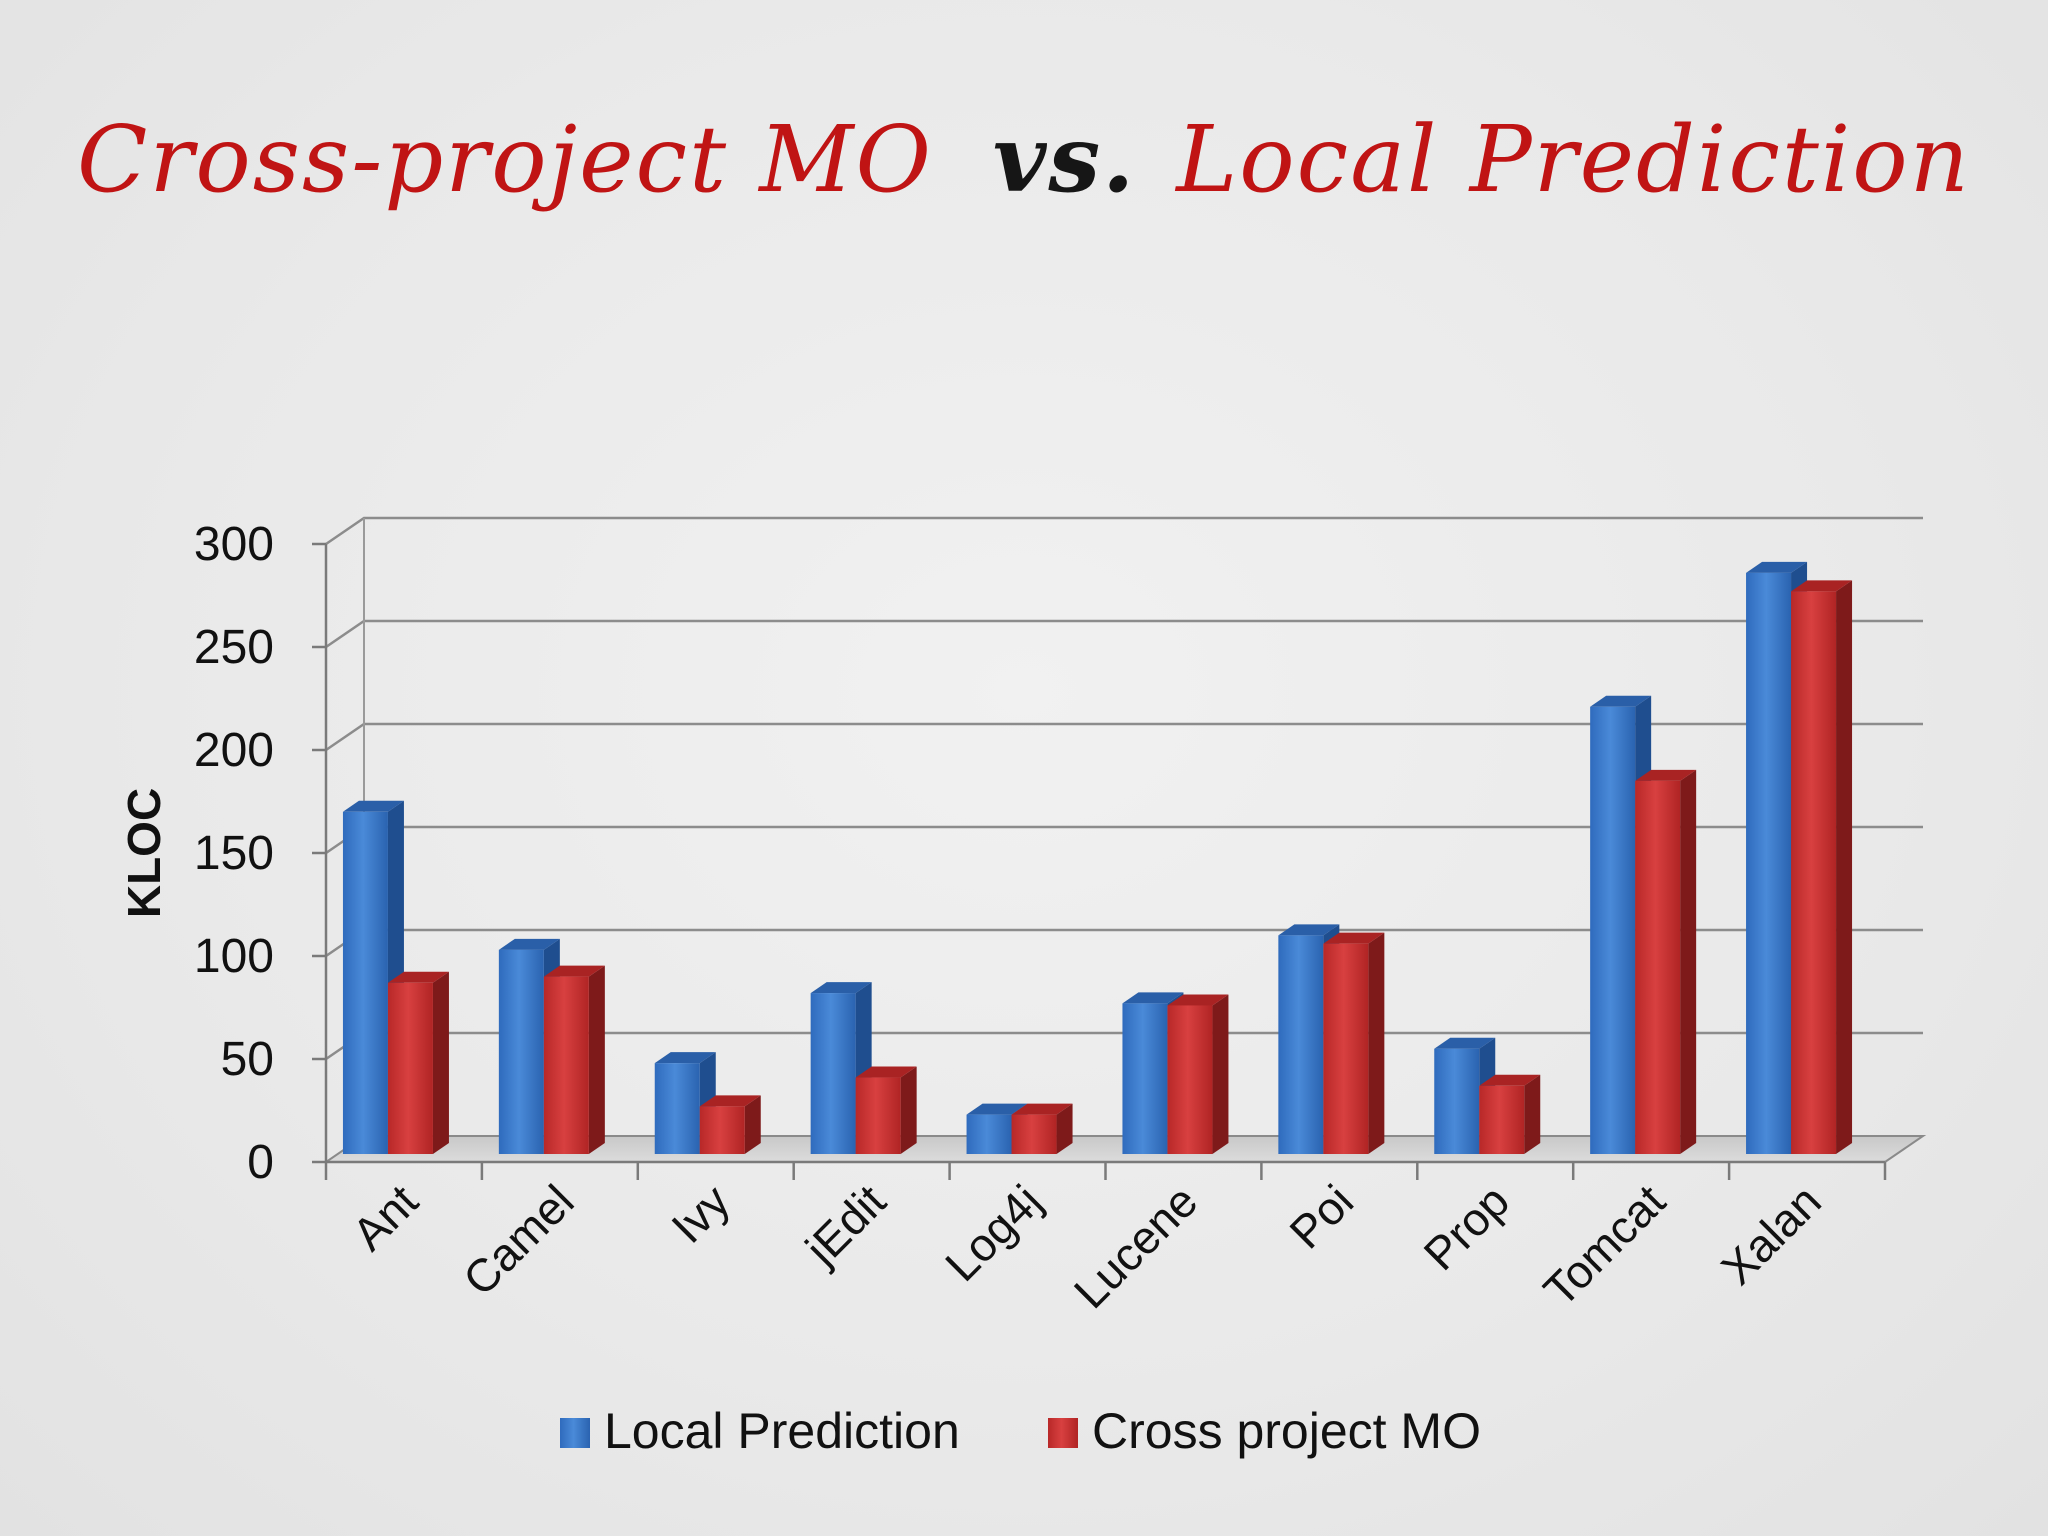 The width and height of the screenshot is (2048, 1536). I want to click on y-tick-label: 0, so click(260, 1162).